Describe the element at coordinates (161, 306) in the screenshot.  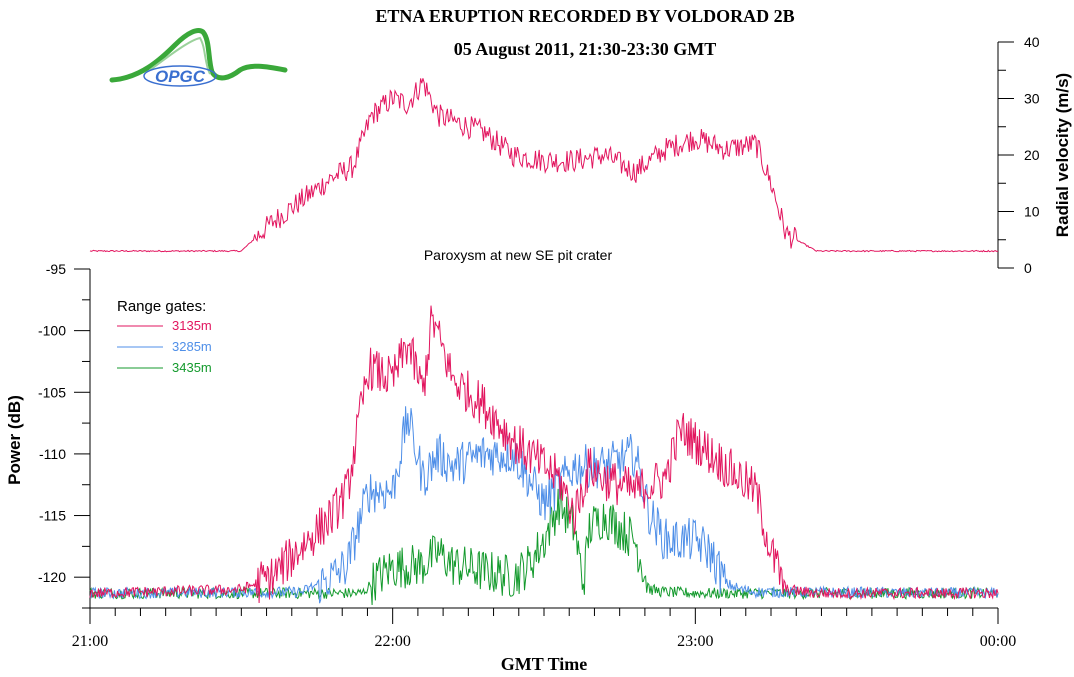
I see `legend-title: Range gates:` at that location.